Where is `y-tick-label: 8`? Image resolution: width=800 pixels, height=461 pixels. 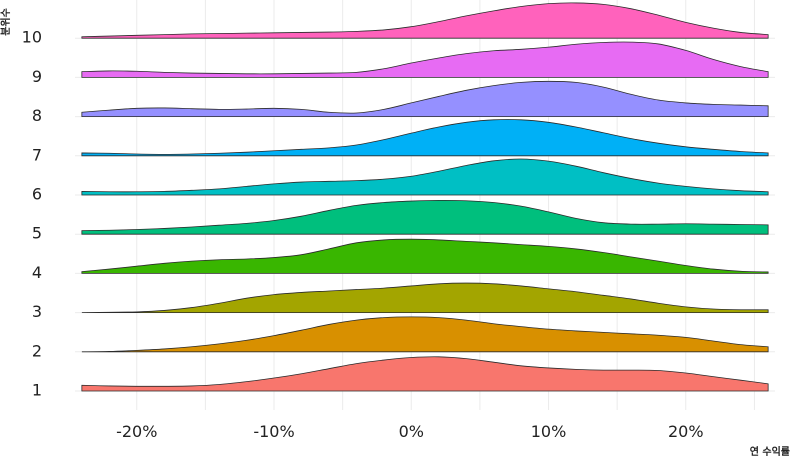
y-tick-label: 8 is located at coordinates (37, 115).